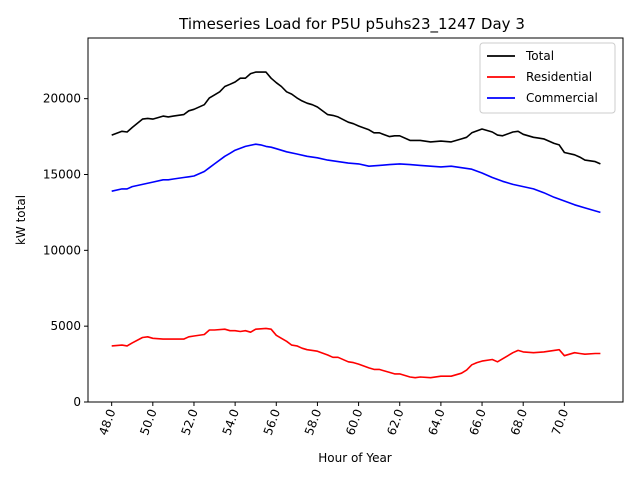  What do you see at coordinates (395, 422) in the screenshot?
I see `x-tick-label: 62.0` at bounding box center [395, 422].